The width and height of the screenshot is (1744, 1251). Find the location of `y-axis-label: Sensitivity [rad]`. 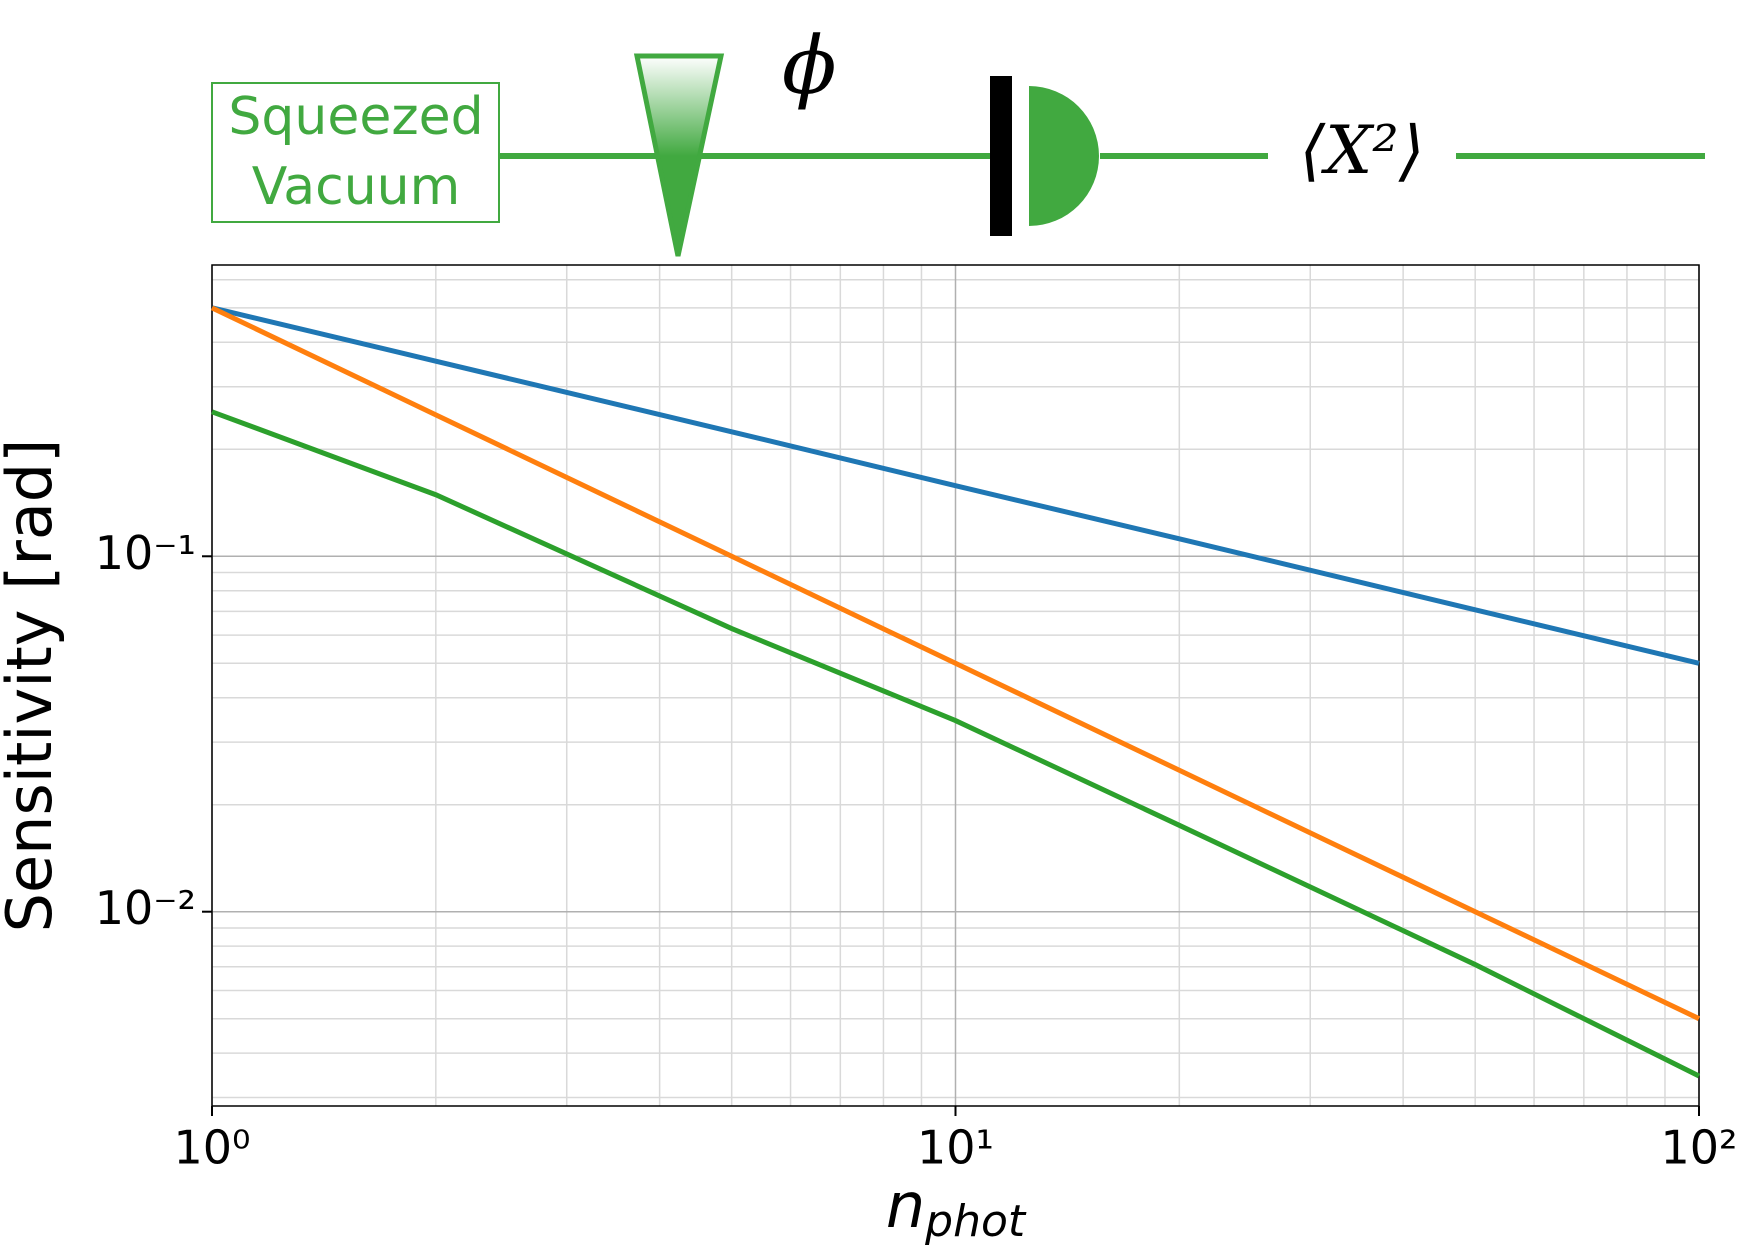

y-axis-label: Sensitivity [rad] is located at coordinates (33, 686).